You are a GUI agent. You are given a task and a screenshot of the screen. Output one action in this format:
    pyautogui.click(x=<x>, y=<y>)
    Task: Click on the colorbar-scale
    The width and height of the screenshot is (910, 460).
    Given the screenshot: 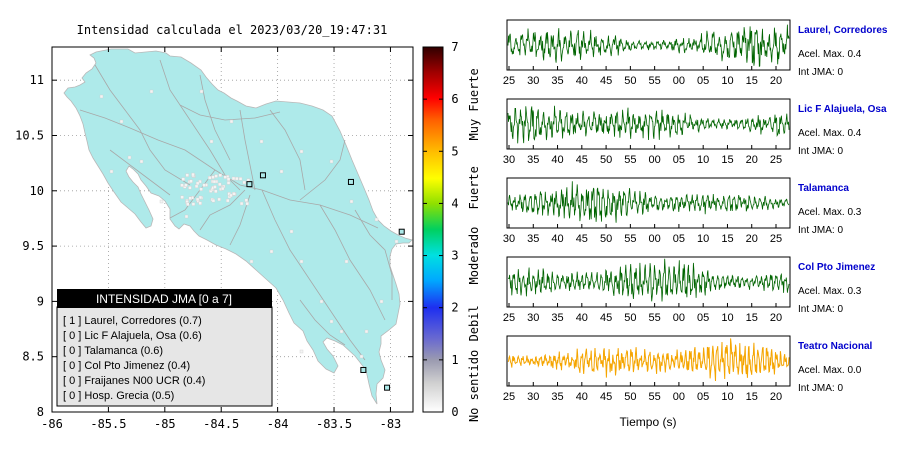 What is the action you would take?
    pyautogui.click(x=433, y=229)
    